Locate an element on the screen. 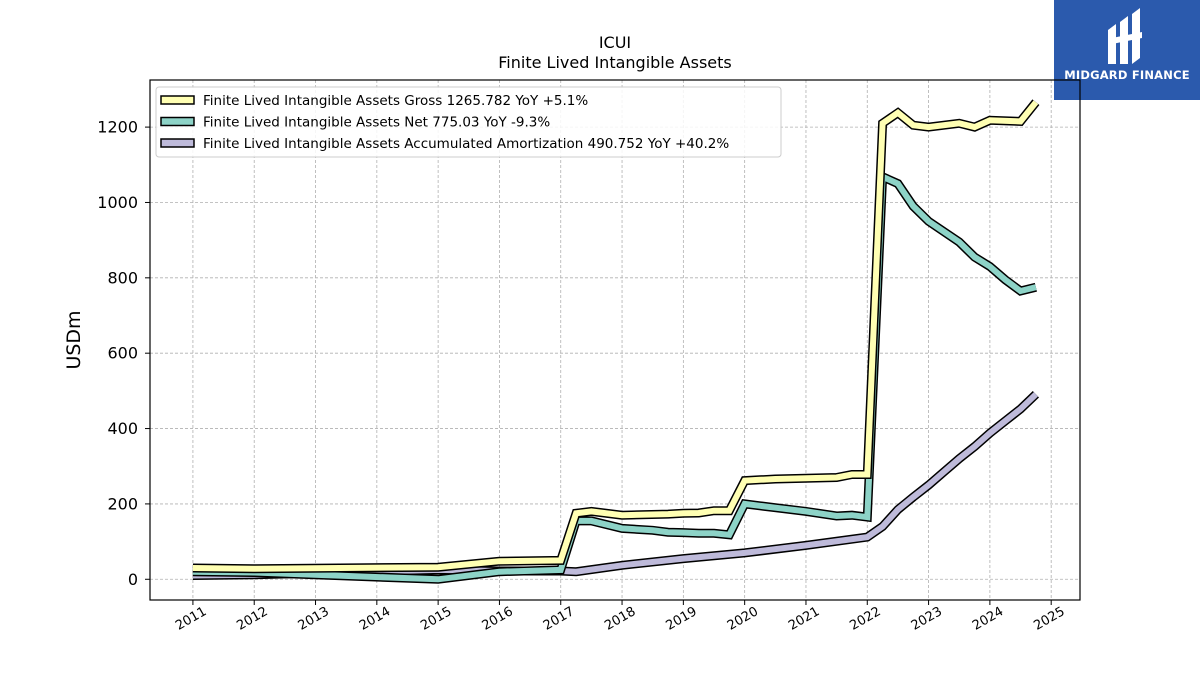 Image resolution: width=1200 pixels, height=675 pixels. x-tick-label: 2021 is located at coordinates (804, 619).